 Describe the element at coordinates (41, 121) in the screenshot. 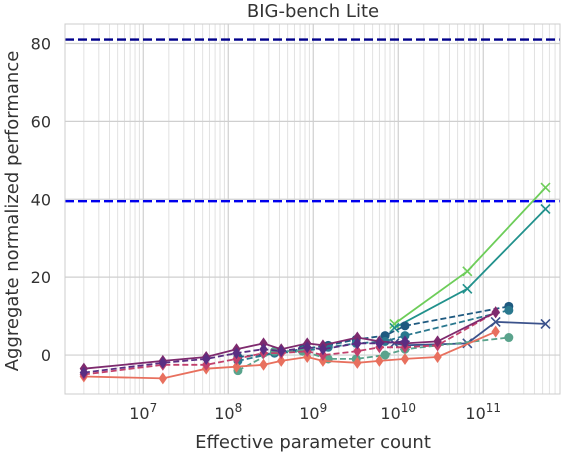

I see `y-tick-label: 60` at that location.